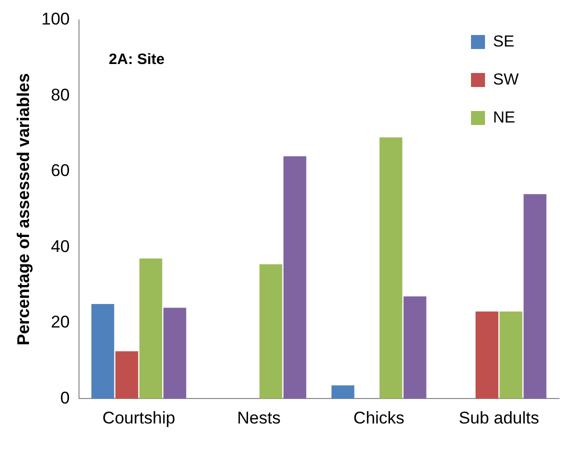 The image size is (574, 449). Describe the element at coordinates (23, 209) in the screenshot. I see `y-axis-title: Percentage of assessed variables` at that location.